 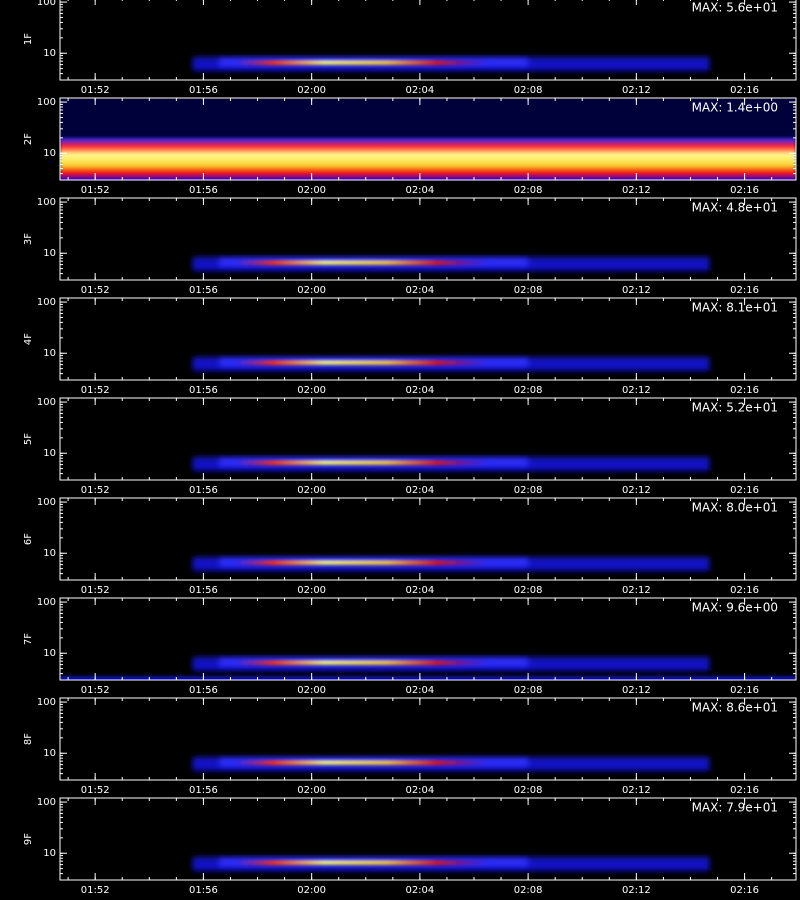 What do you see at coordinates (735, 808) in the screenshot?
I see `max-annotation: MAX: 7.9e+01` at bounding box center [735, 808].